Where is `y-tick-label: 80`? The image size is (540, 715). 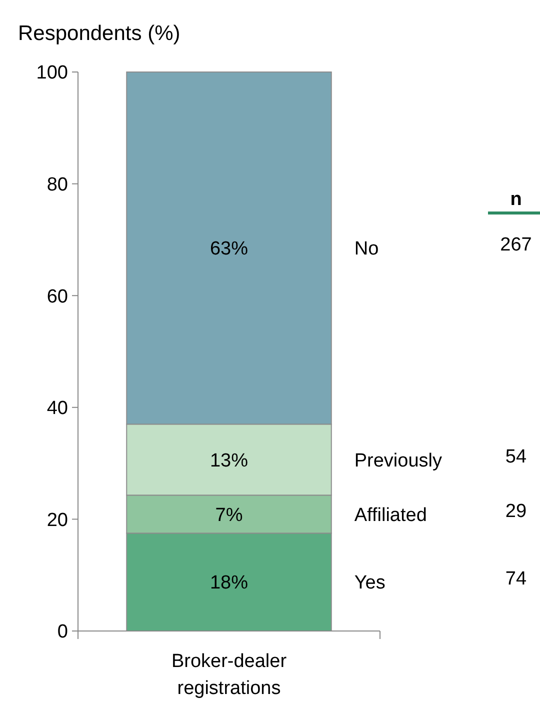
y-tick-label: 80 is located at coordinates (57, 185).